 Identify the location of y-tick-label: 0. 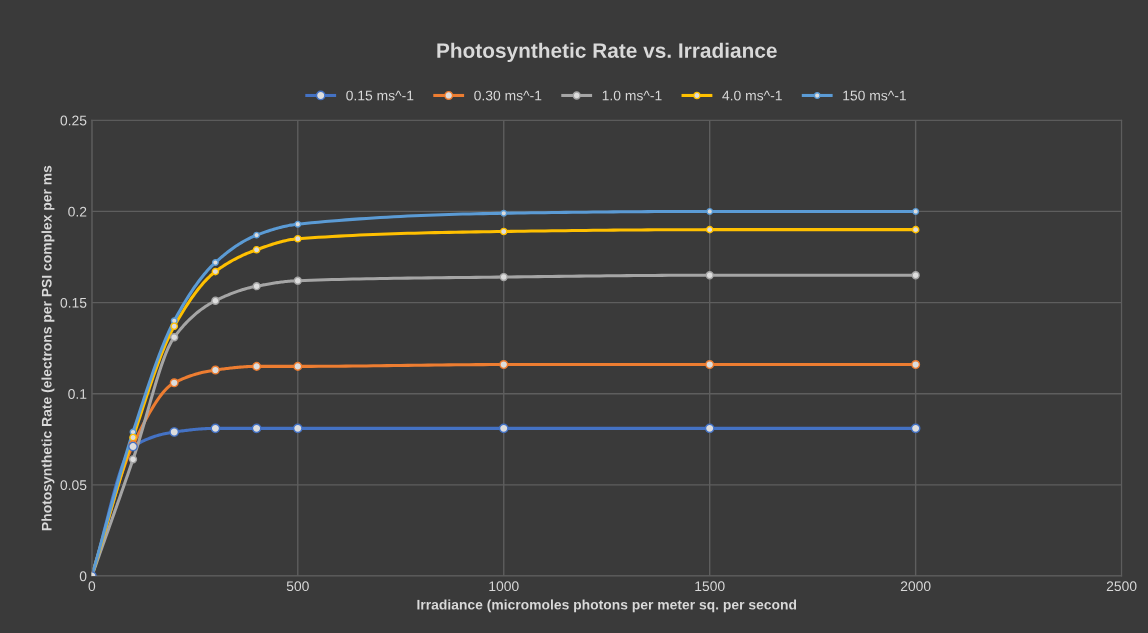
(83, 576).